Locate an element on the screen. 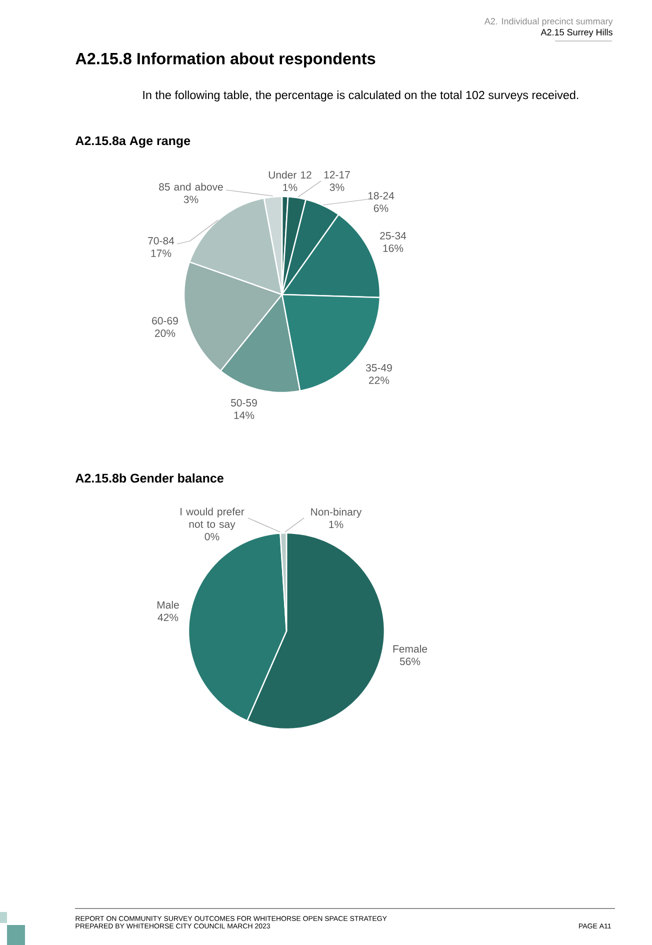 The width and height of the screenshot is (652, 945). data-label: 20% is located at coordinates (165, 333).